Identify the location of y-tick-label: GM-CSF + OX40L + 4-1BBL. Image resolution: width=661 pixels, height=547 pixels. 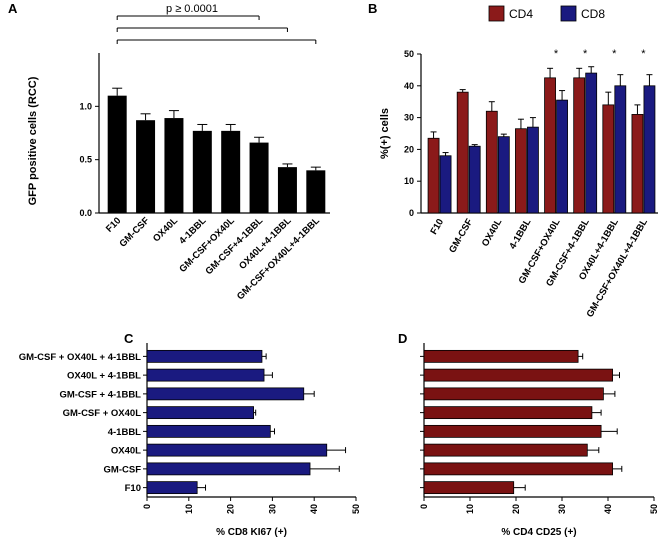
(80, 357).